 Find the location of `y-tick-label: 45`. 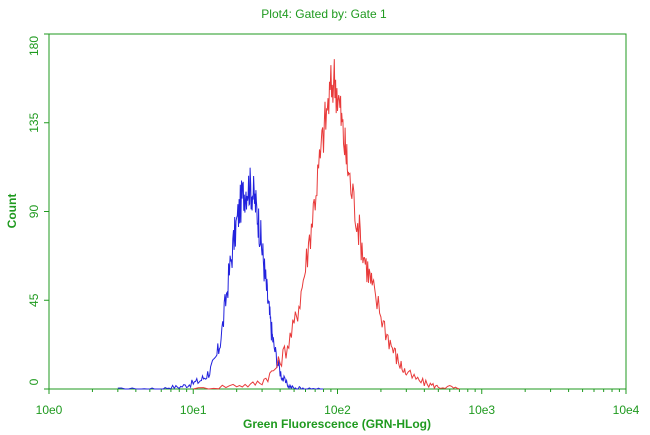

y-tick-label: 45 is located at coordinates (34, 300).